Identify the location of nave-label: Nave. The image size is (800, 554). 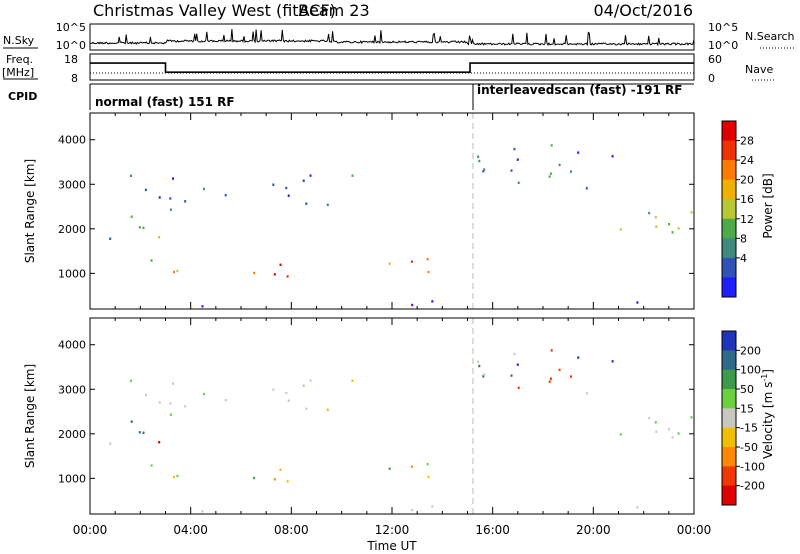
(759, 69).